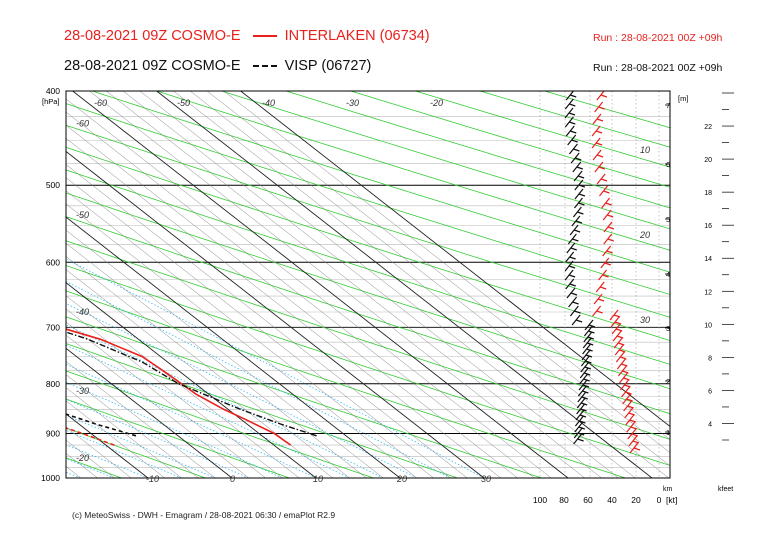  Describe the element at coordinates (710, 424) in the screenshot. I see `kfeet-tick-label: 4` at that location.